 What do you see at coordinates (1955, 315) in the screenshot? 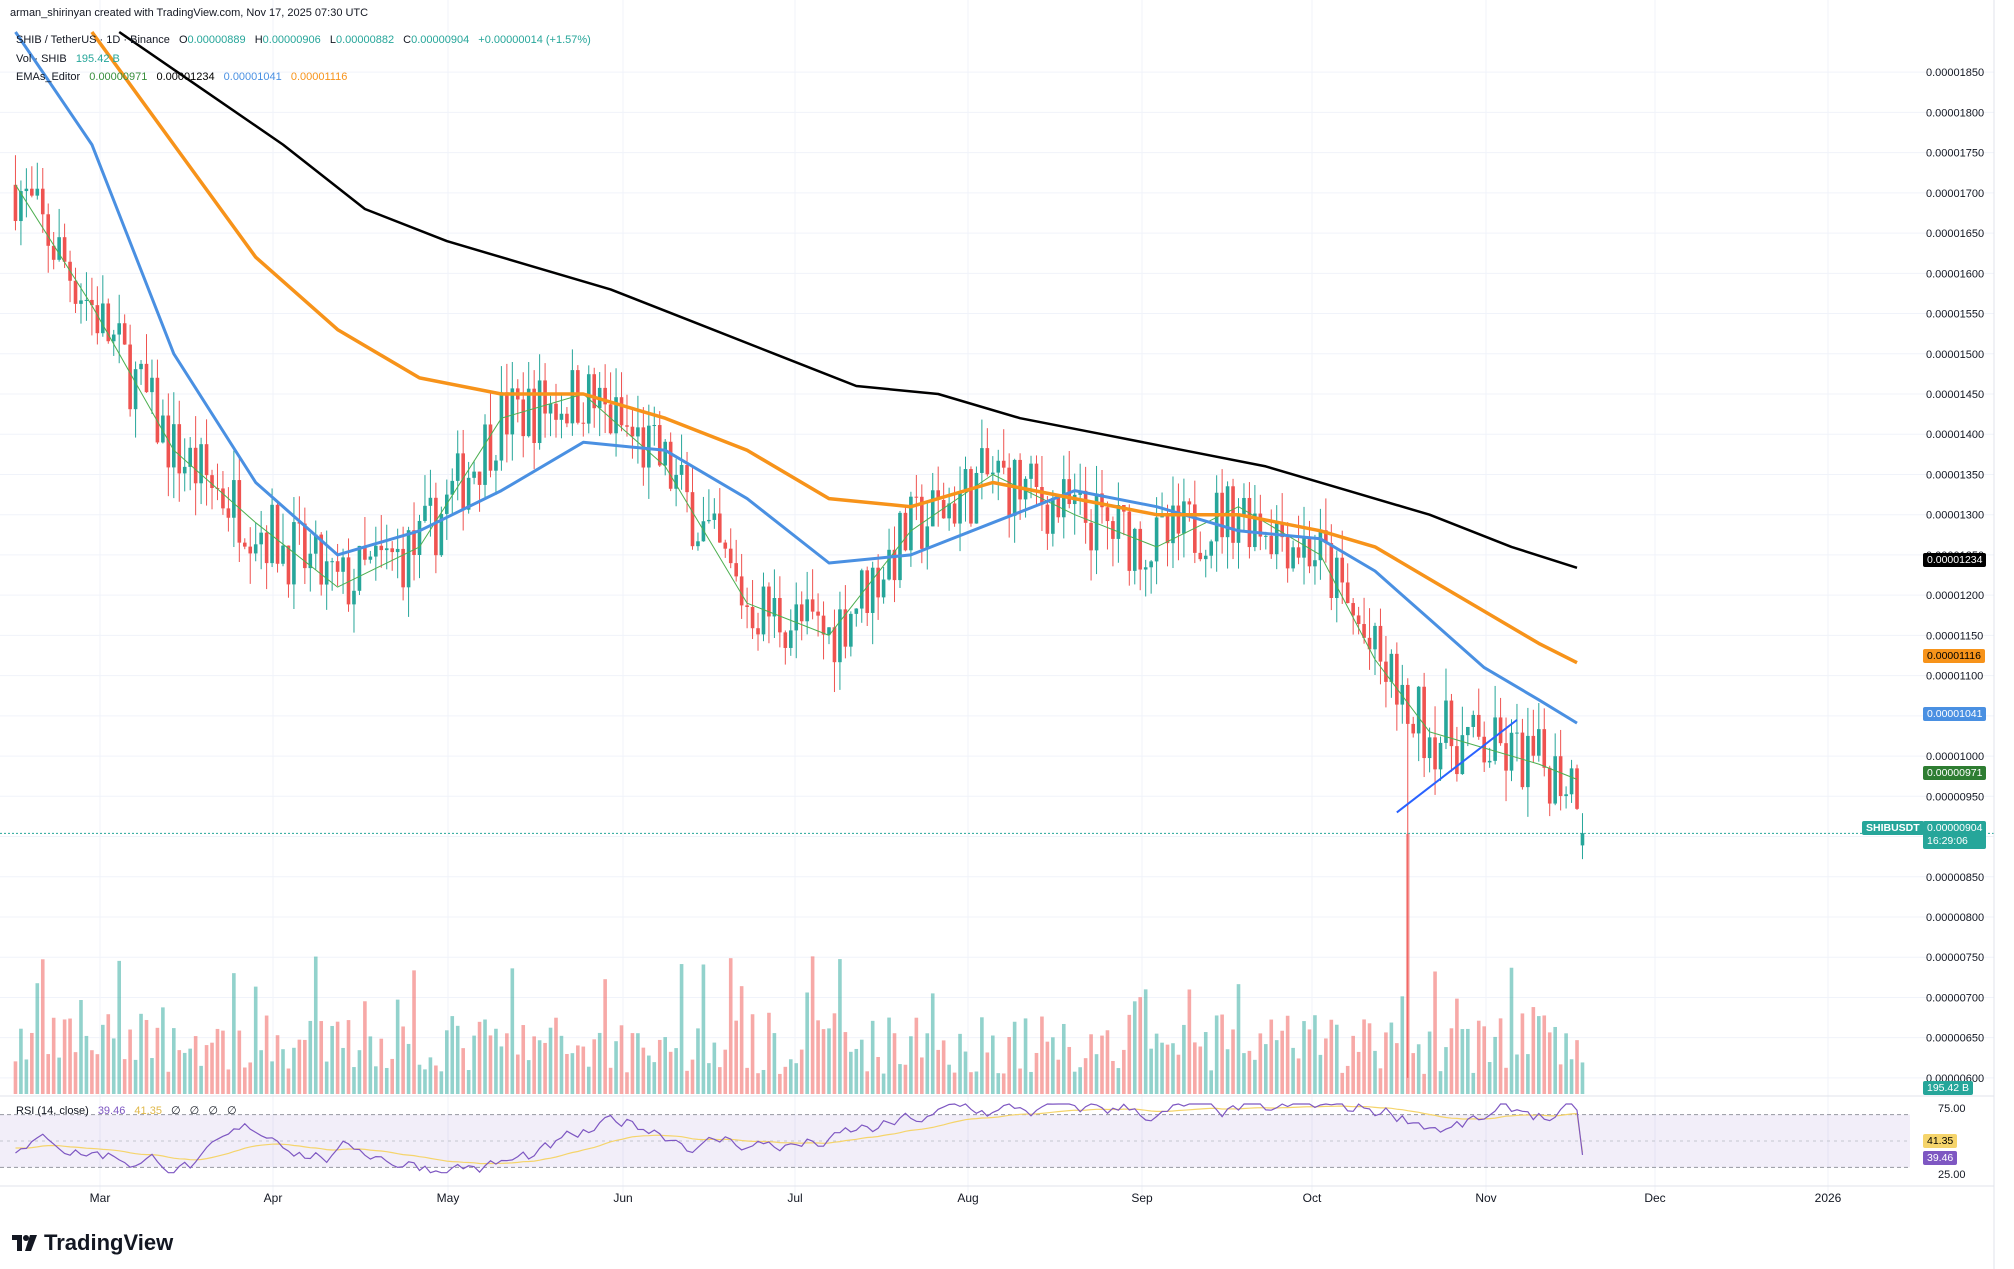
I see `price-tick-label: 0.00001550` at bounding box center [1955, 315].